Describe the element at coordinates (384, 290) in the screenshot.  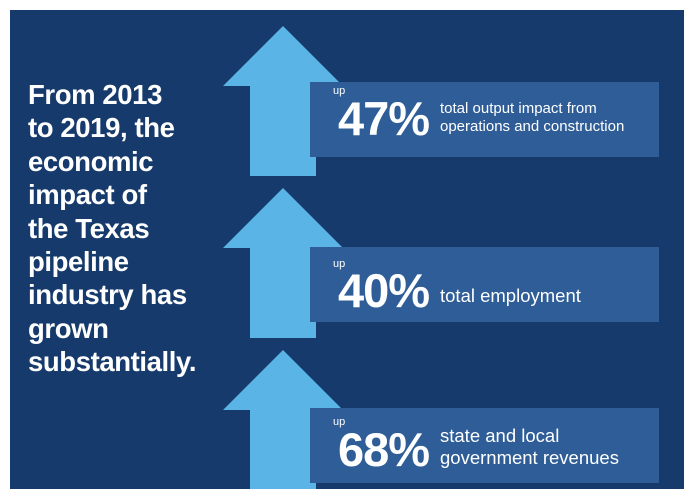
I see `stat-percent: 40%` at that location.